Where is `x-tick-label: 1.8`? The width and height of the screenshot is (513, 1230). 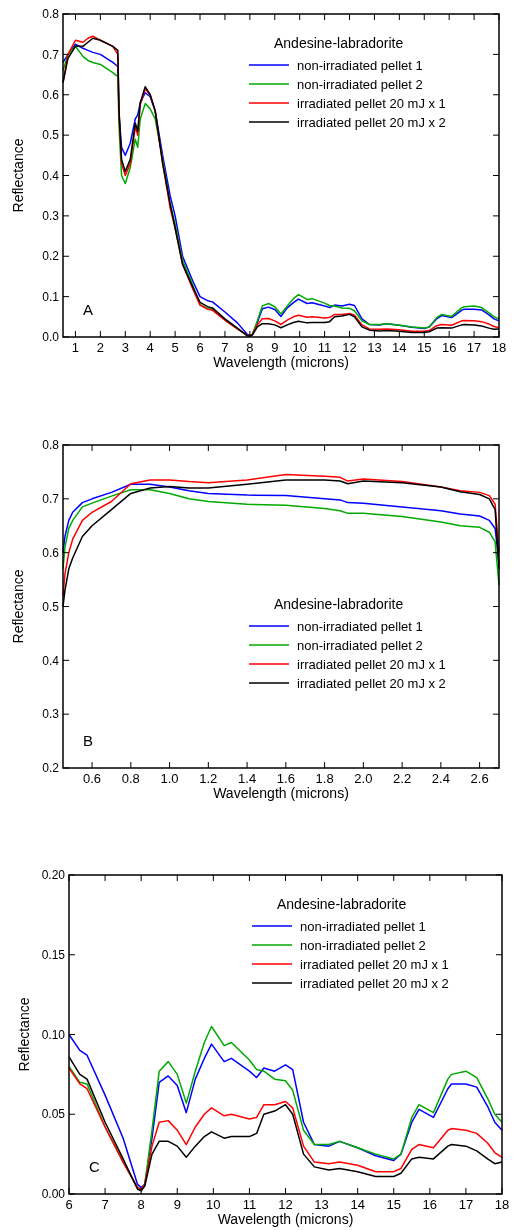
x-tick-label: 1.8 is located at coordinates (324, 778).